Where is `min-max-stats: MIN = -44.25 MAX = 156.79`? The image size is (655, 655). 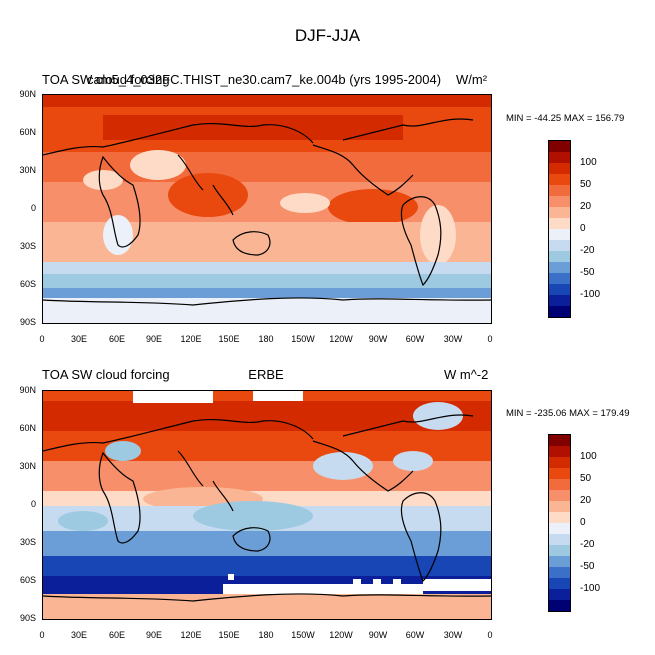 min-max-stats: MIN = -44.25 MAX = 156.79 is located at coordinates (565, 118).